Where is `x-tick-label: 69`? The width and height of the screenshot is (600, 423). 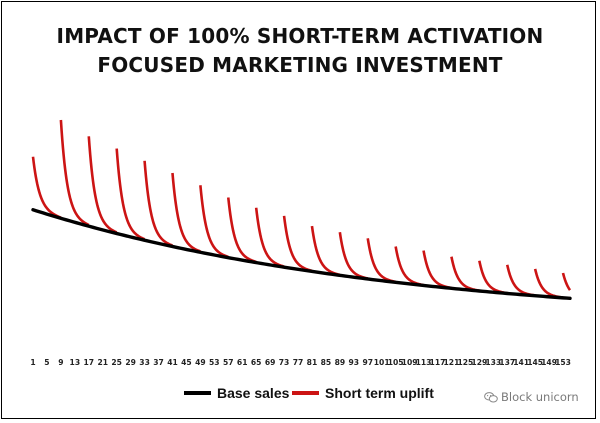 x-tick-label: 69 is located at coordinates (270, 362).